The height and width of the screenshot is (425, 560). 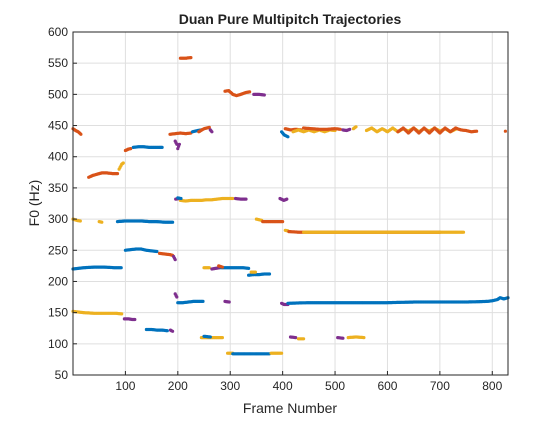 I want to click on x-tick-label: 600, so click(x=387, y=386).